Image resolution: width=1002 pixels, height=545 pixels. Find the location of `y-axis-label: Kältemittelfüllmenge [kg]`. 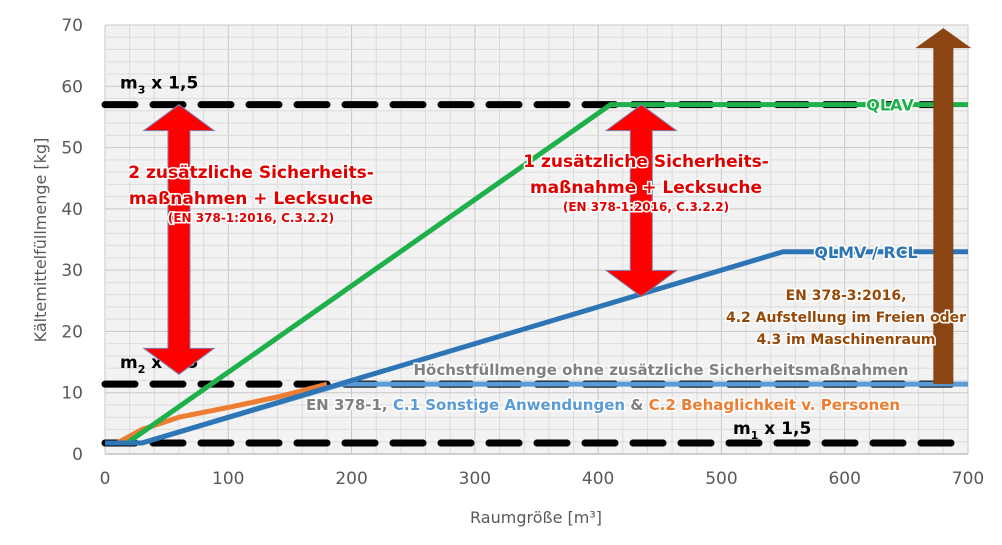

y-axis-label: Kältemittelfüllmenge [kg] is located at coordinates (40, 240).